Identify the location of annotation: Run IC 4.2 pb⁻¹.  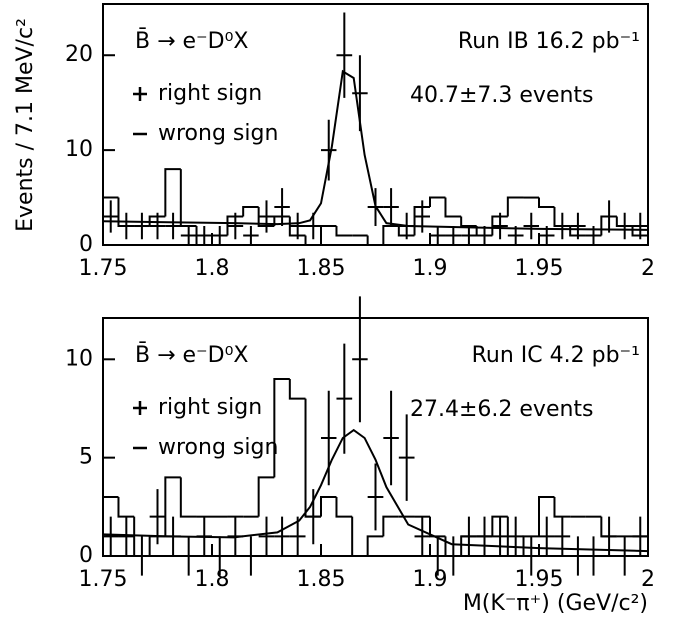
(556, 355).